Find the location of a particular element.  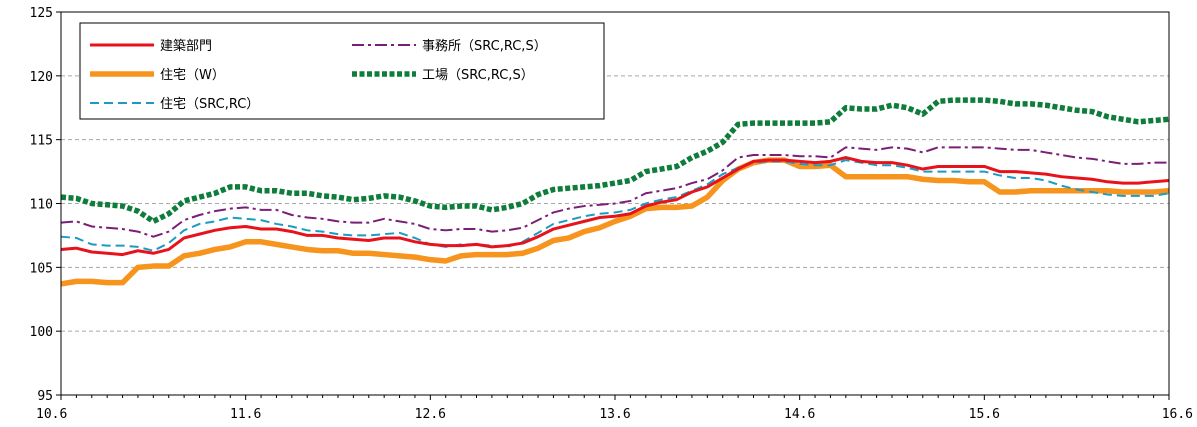

y-tick-label: 120 is located at coordinates (41, 77).